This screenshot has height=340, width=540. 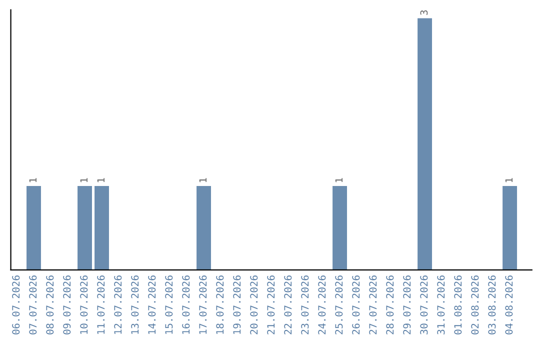 What do you see at coordinates (152, 304) in the screenshot?
I see `x-tick-label: 14.07.2026` at bounding box center [152, 304].